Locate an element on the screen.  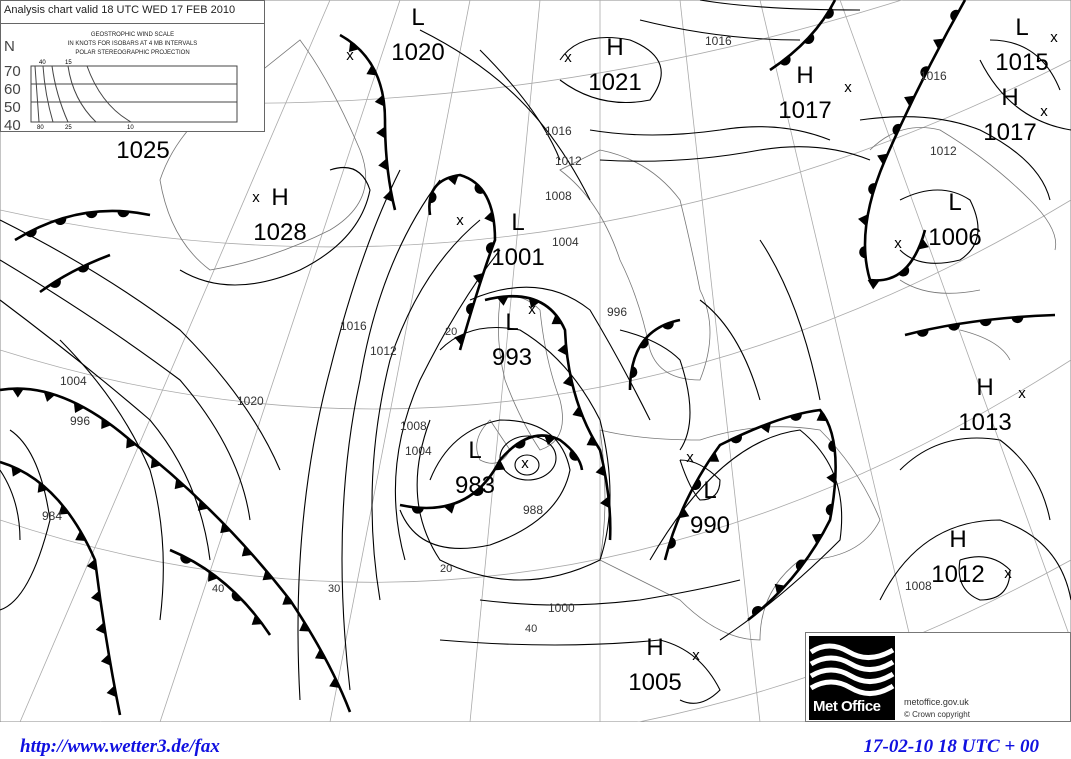
wind-label: 20 is located at coordinates (451, 332).